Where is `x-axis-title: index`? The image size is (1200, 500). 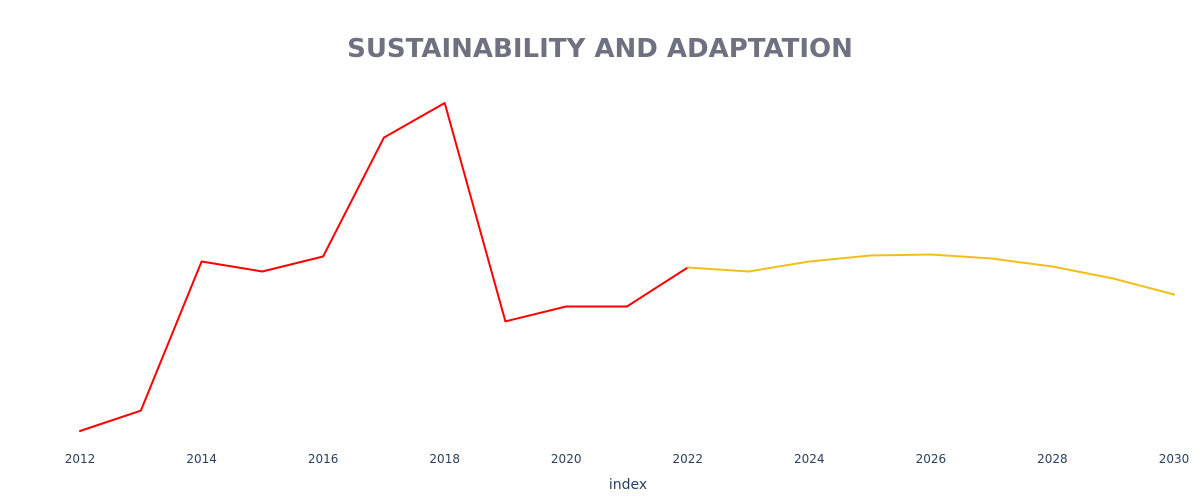
x-axis-title: index is located at coordinates (628, 485).